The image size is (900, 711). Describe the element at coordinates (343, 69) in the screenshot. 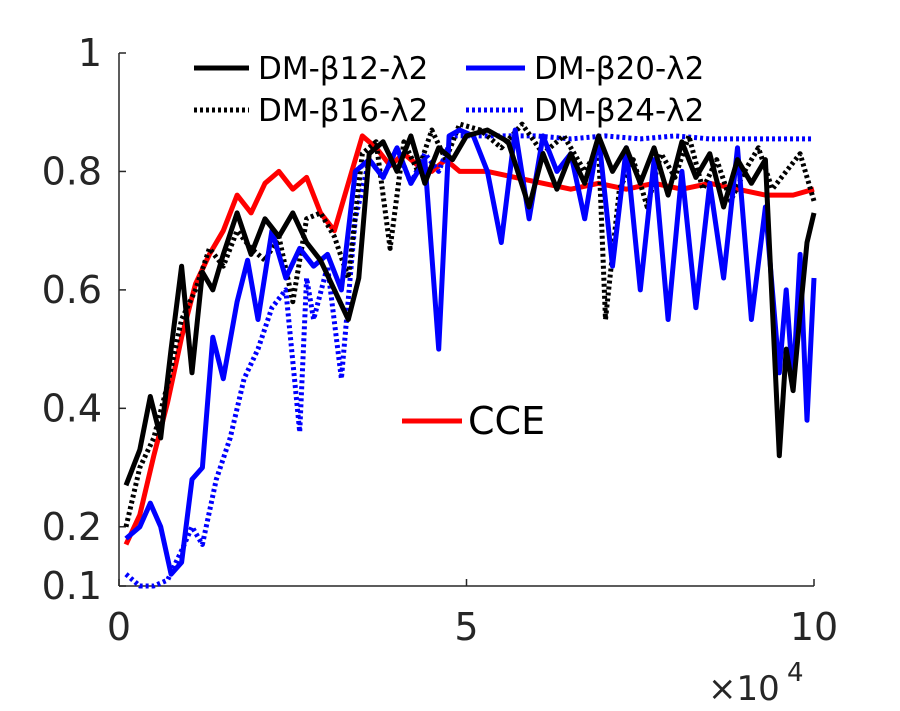

I see `legend-label-dm-b12: DM-β12-λ2` at that location.